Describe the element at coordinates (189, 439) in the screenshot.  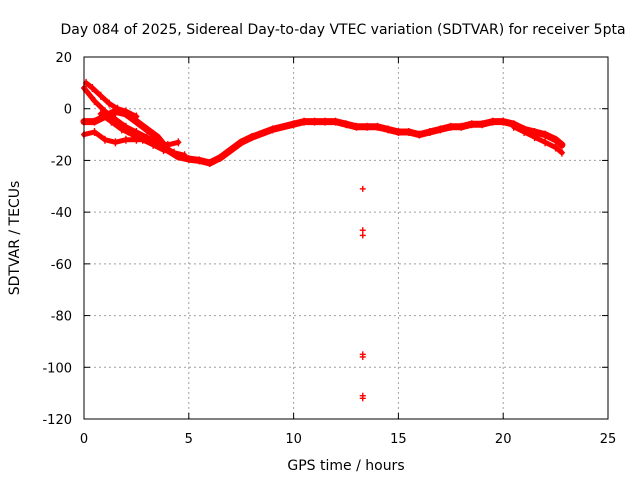
I see `x-tick-label: 5` at that location.